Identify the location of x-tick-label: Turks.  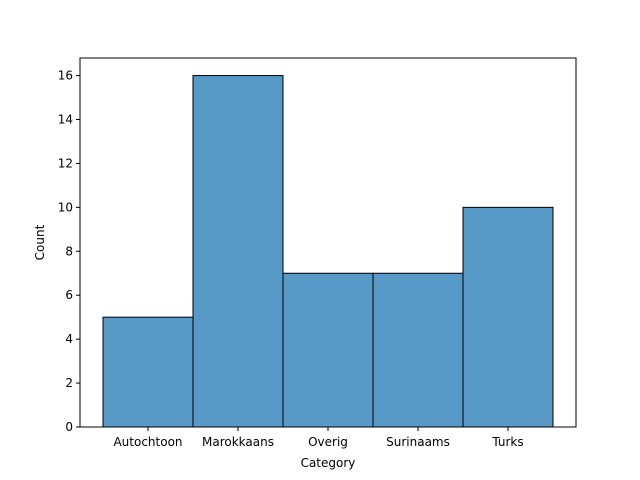
(507, 442).